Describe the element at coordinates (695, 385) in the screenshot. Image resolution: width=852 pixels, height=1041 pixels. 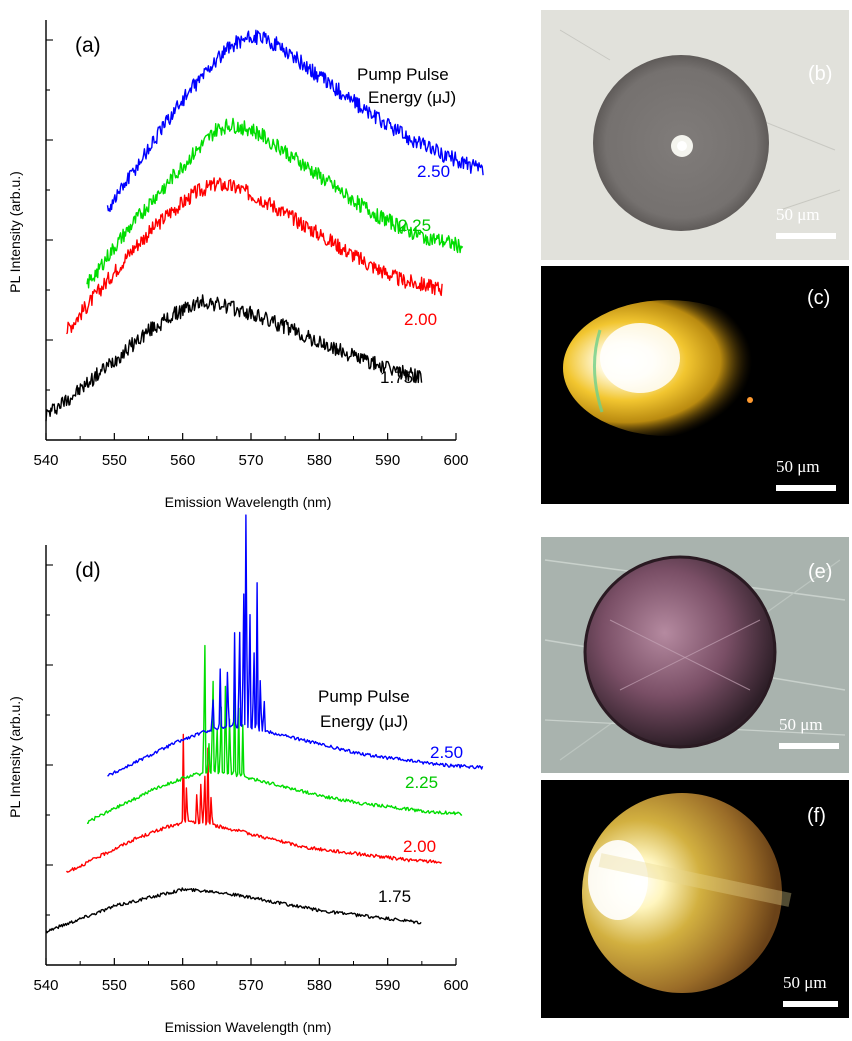
I see `photo-c-emission-image: (c) 50 μm` at that location.